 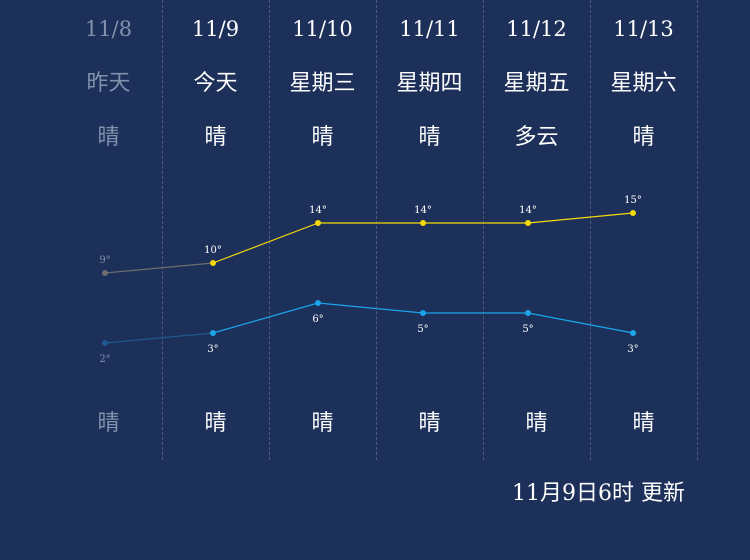 I want to click on date-label: 11/8, so click(x=108, y=29).